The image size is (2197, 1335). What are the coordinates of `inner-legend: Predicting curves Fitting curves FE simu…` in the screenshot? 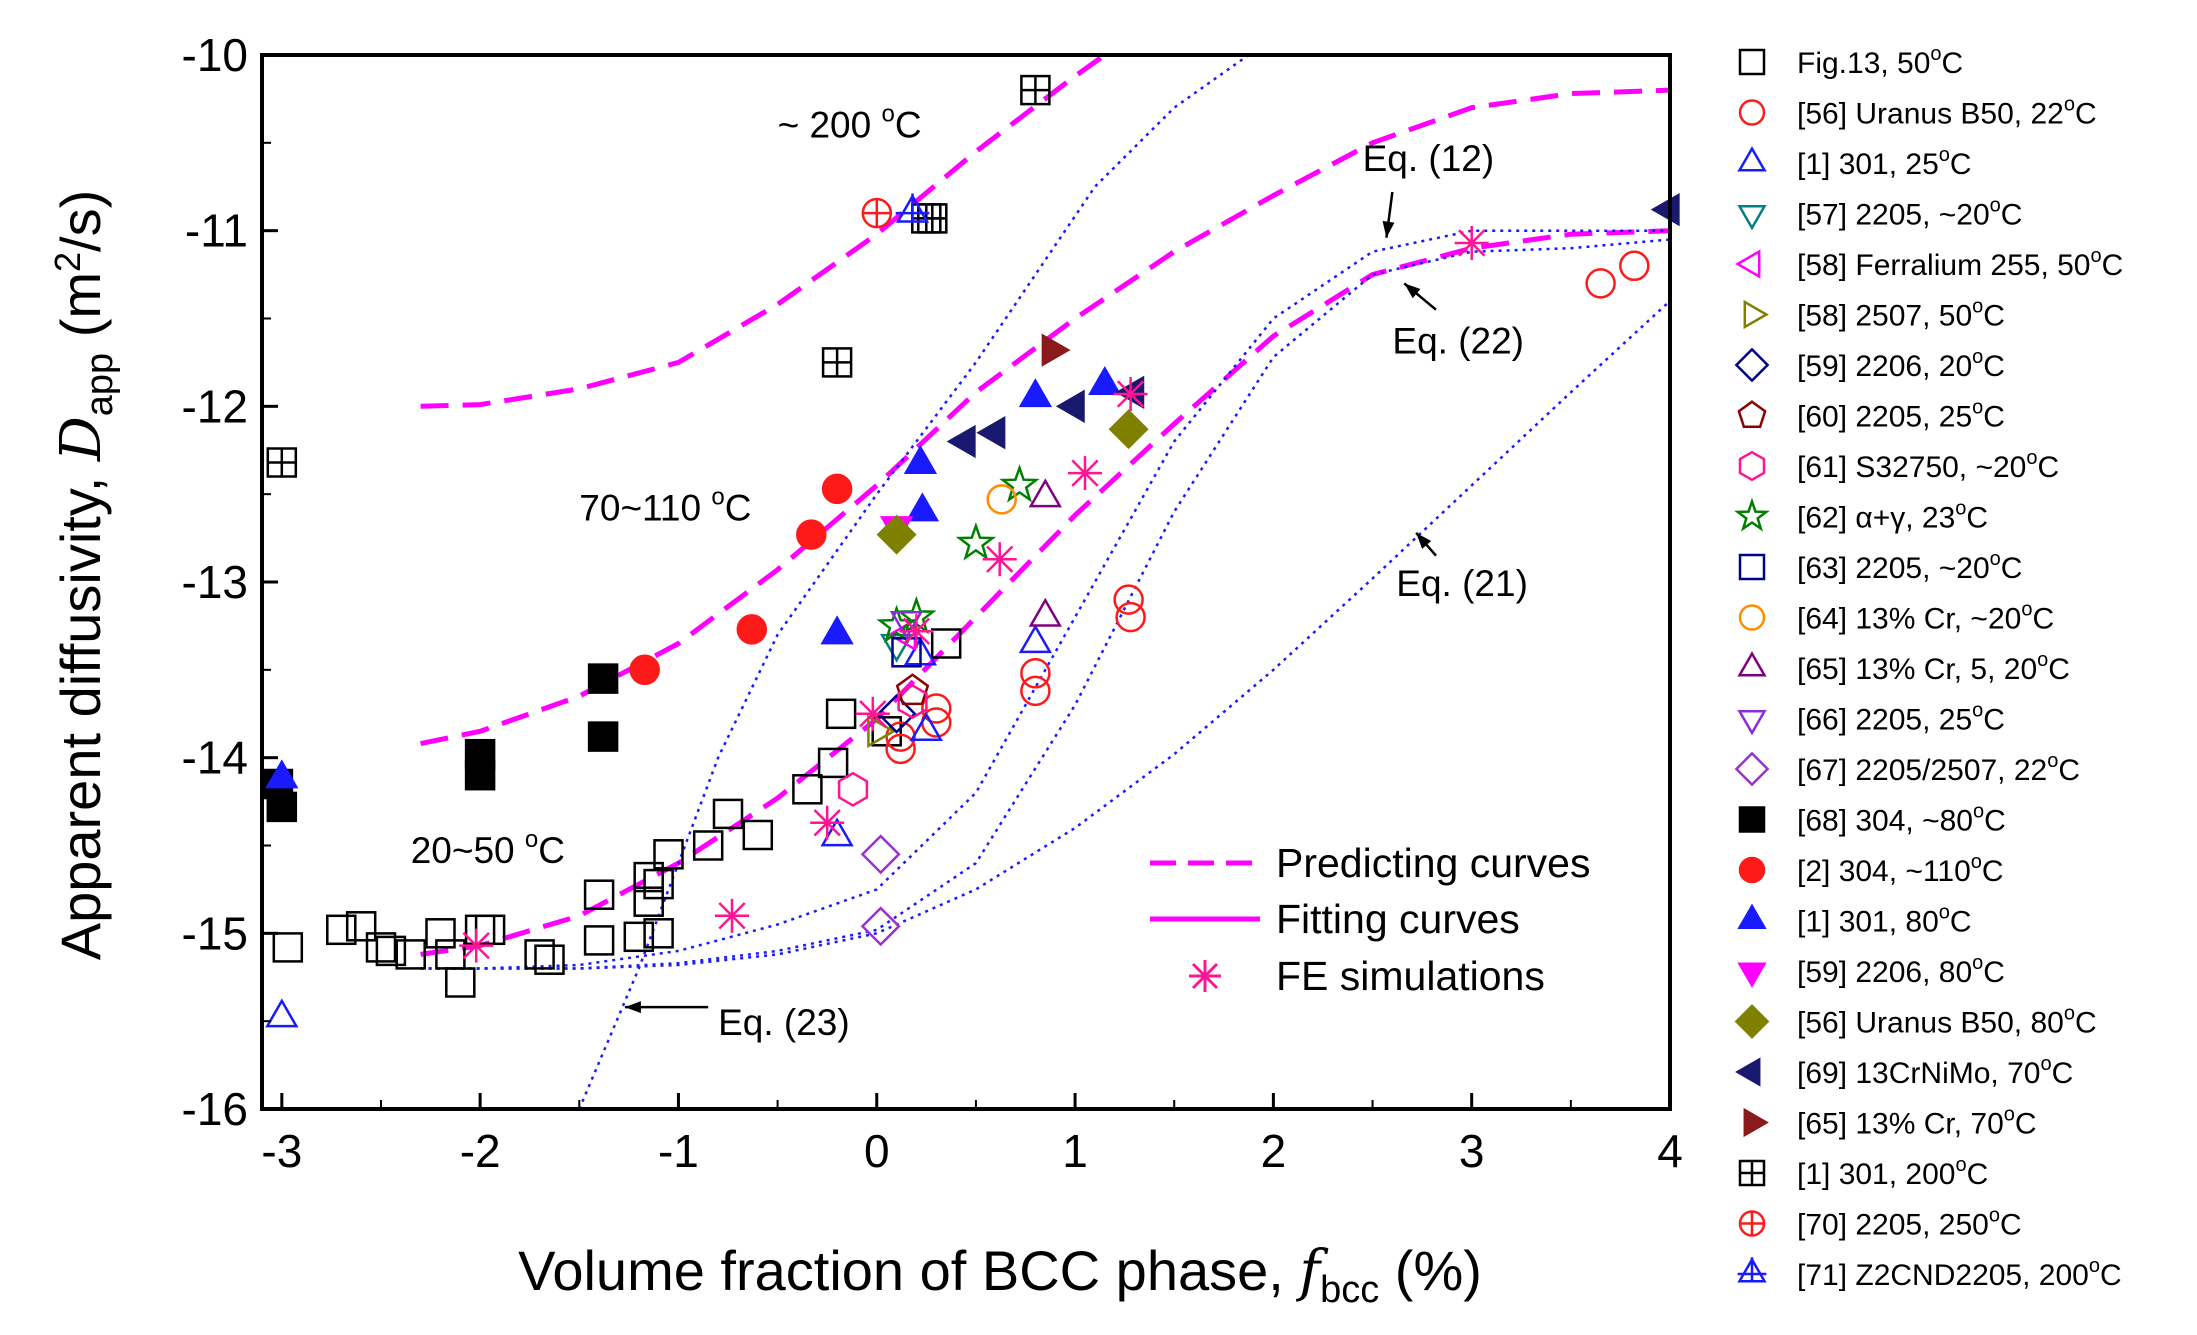 It's located at (1370, 919).